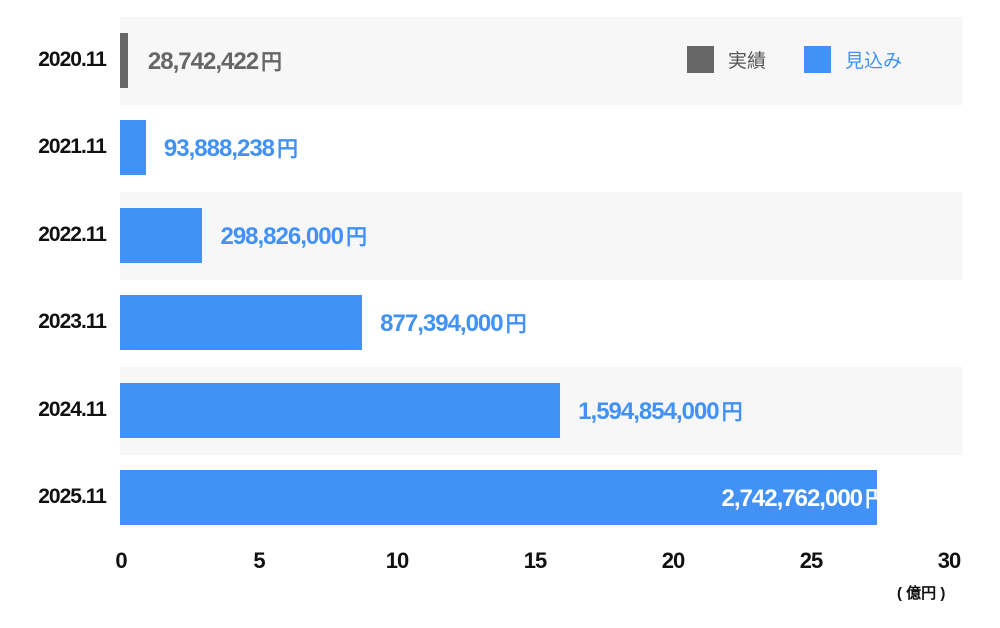 Image resolution: width=1000 pixels, height=628 pixels. What do you see at coordinates (921, 593) in the screenshot?
I see `x-axis-unit: ( 億円 )` at bounding box center [921, 593].